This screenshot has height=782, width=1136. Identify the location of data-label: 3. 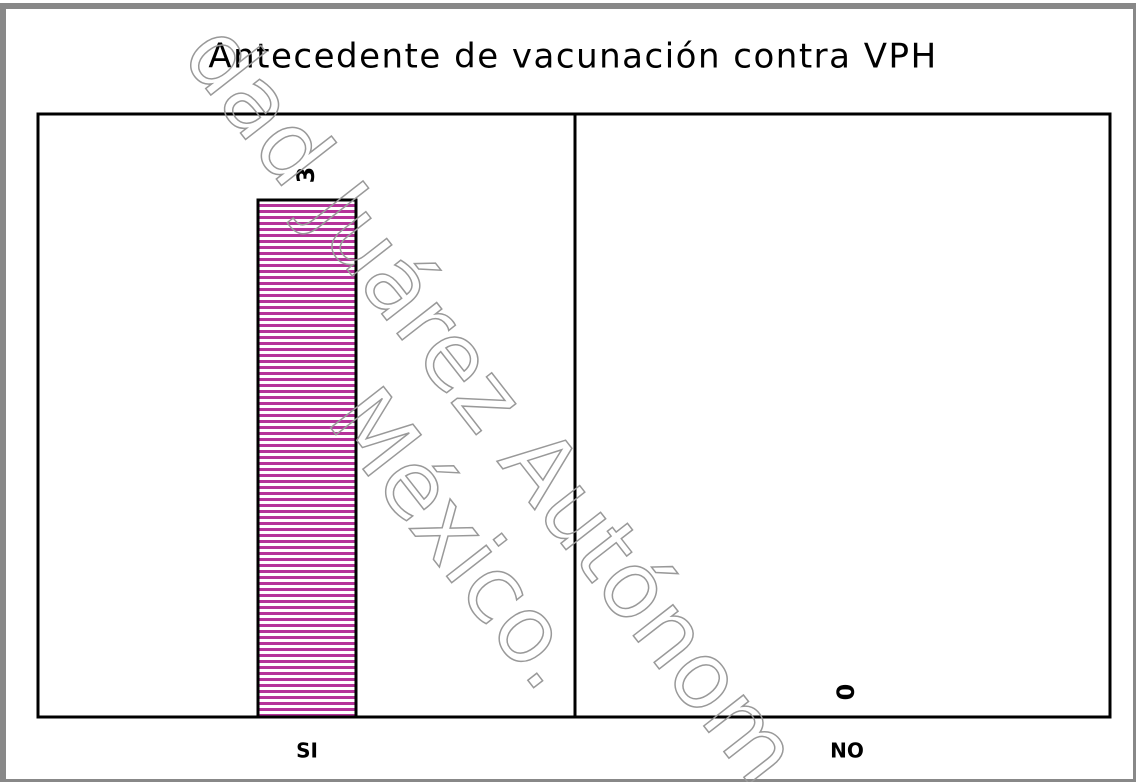
(306, 175).